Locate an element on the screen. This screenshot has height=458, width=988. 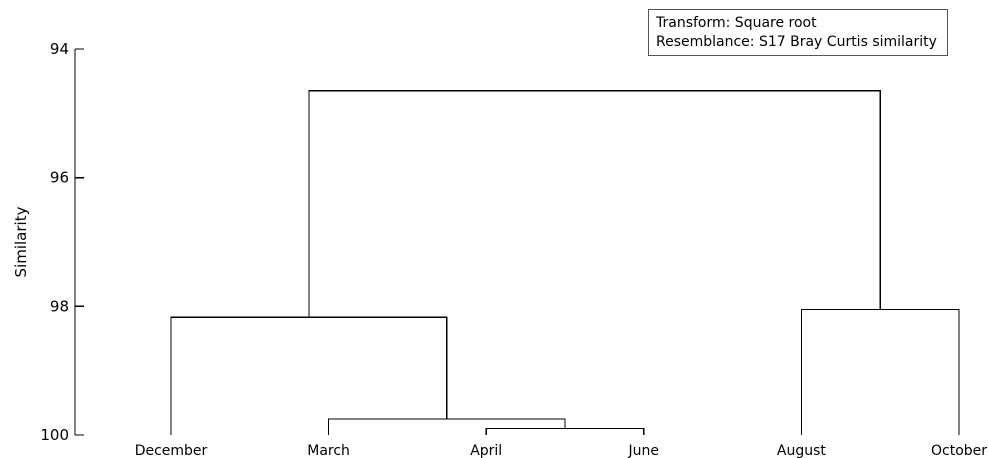
leaf-label: April is located at coordinates (486, 450).